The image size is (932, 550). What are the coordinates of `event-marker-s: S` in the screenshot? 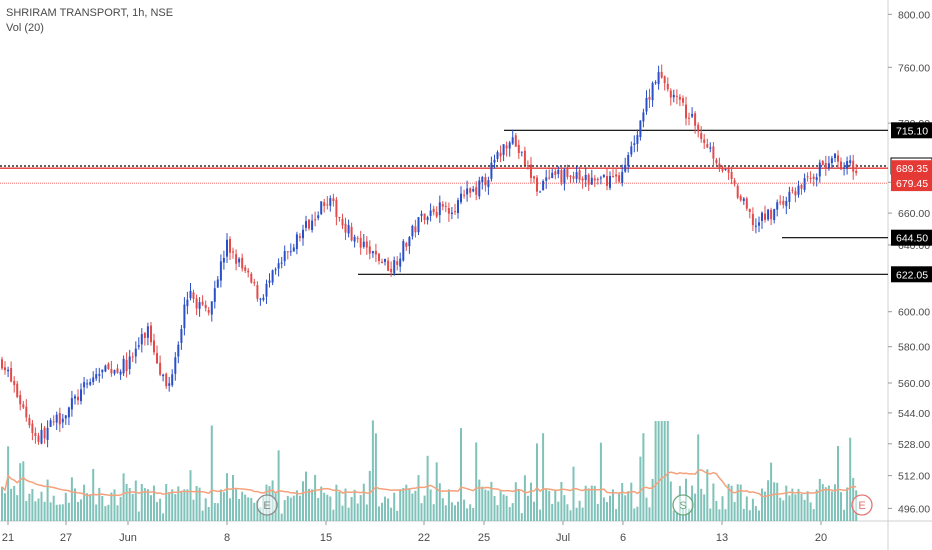 It's located at (683, 505).